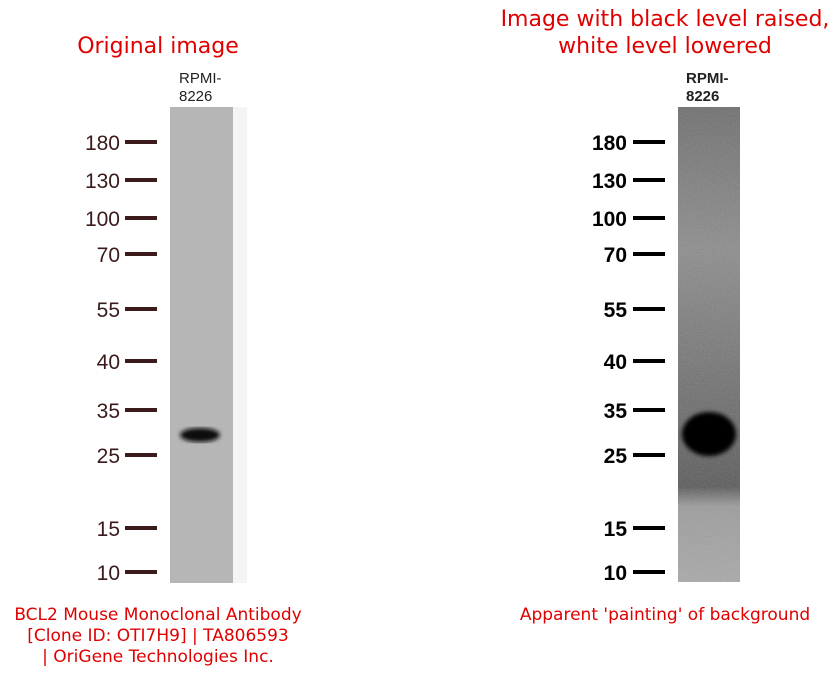 This screenshot has height=674, width=840. Describe the element at coordinates (157, 615) in the screenshot. I see `caption: BCL2 Mouse Monoclonal Antibody` at that location.